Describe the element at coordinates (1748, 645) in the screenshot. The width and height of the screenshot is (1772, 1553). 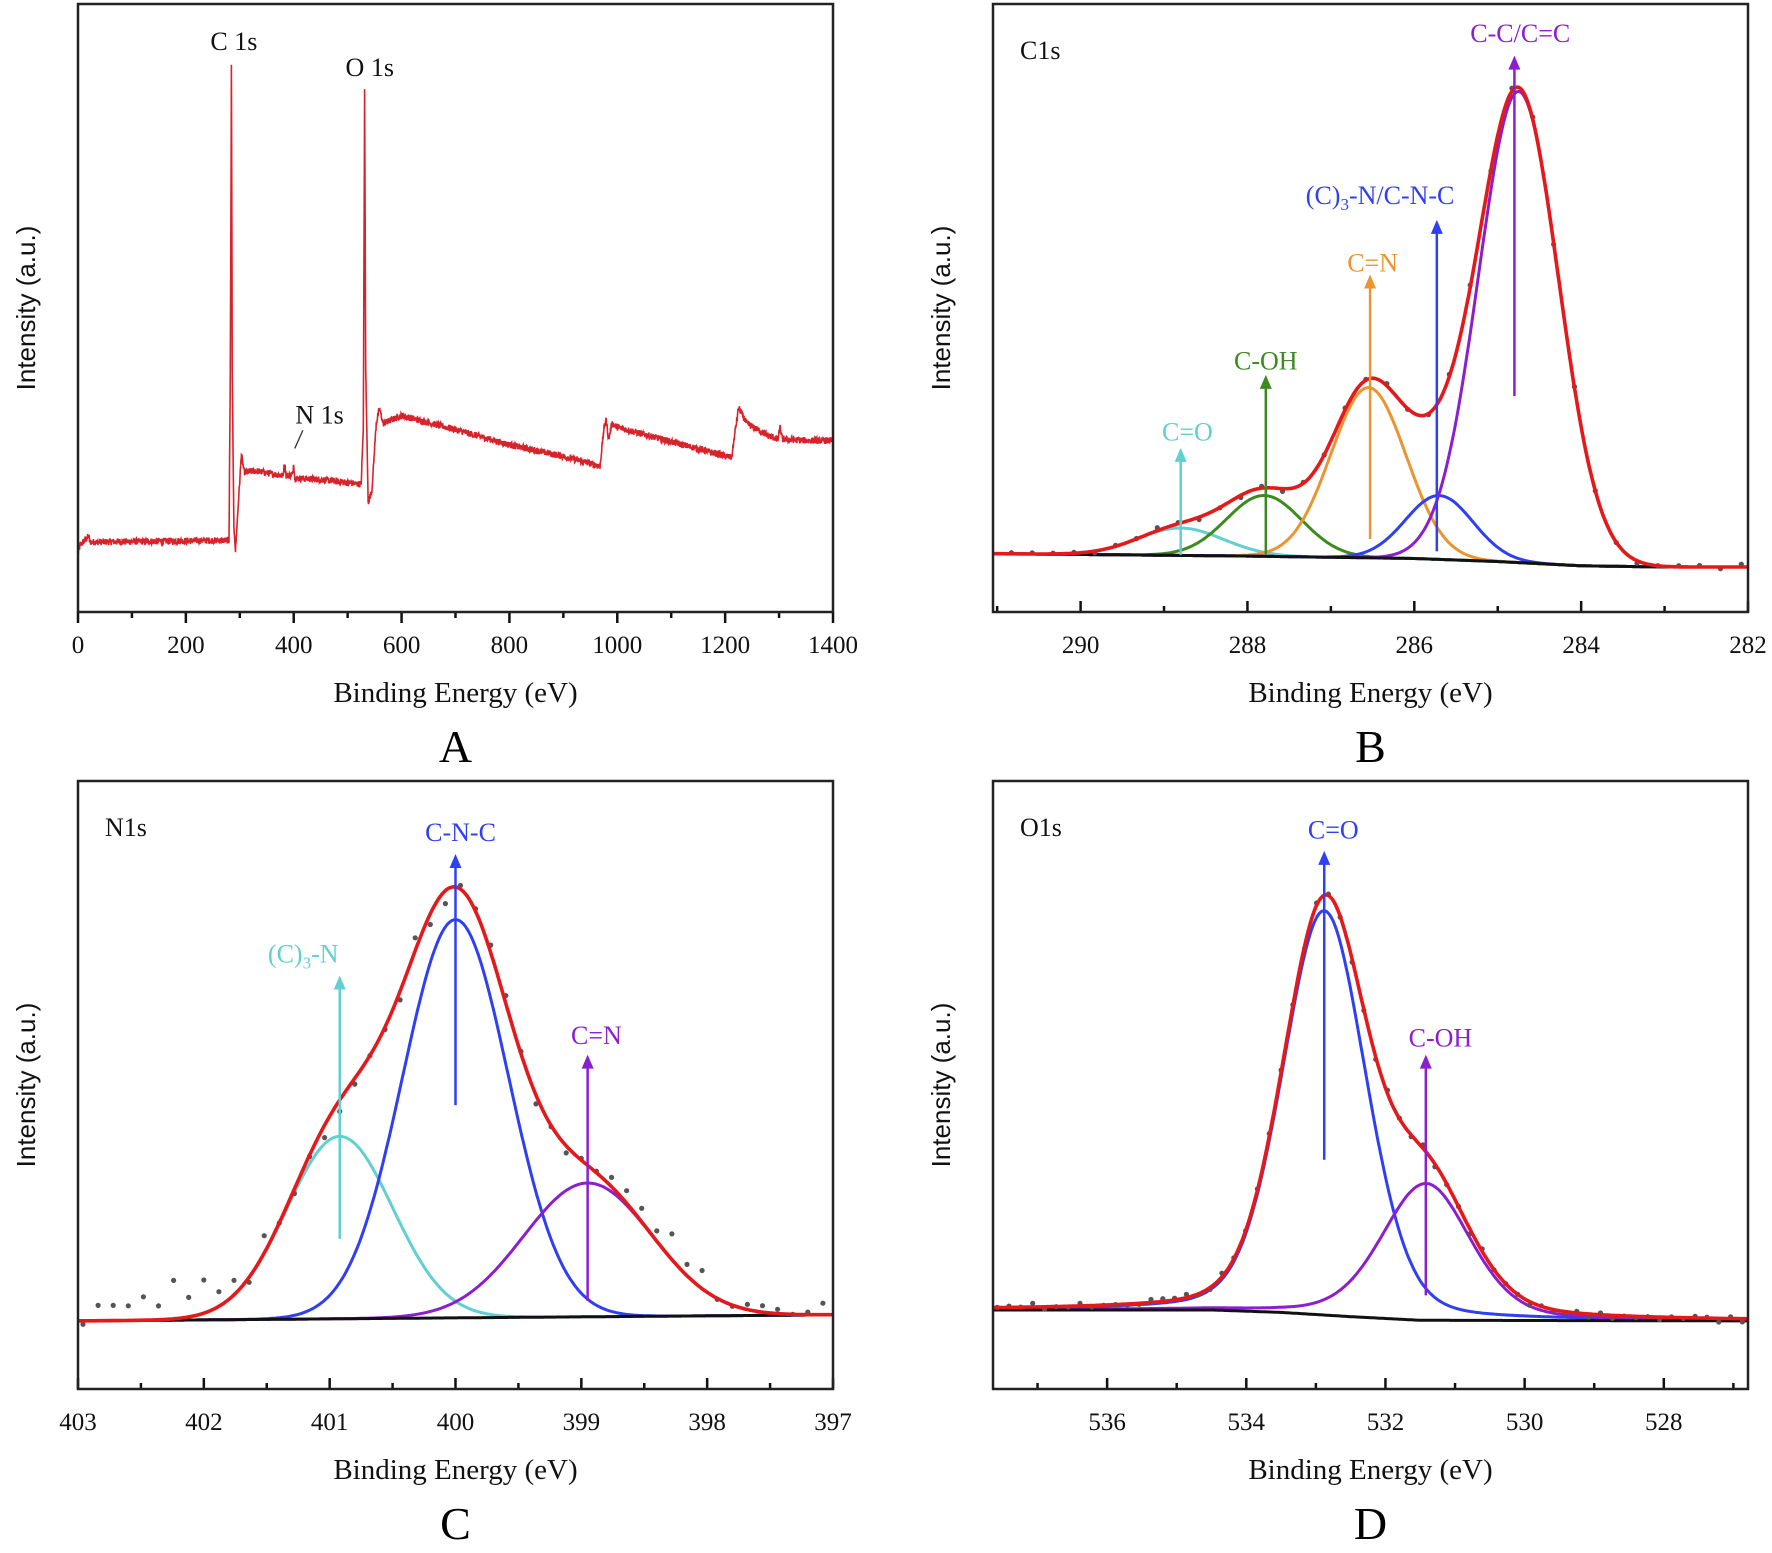
I see `x-tick-label: 282` at that location.